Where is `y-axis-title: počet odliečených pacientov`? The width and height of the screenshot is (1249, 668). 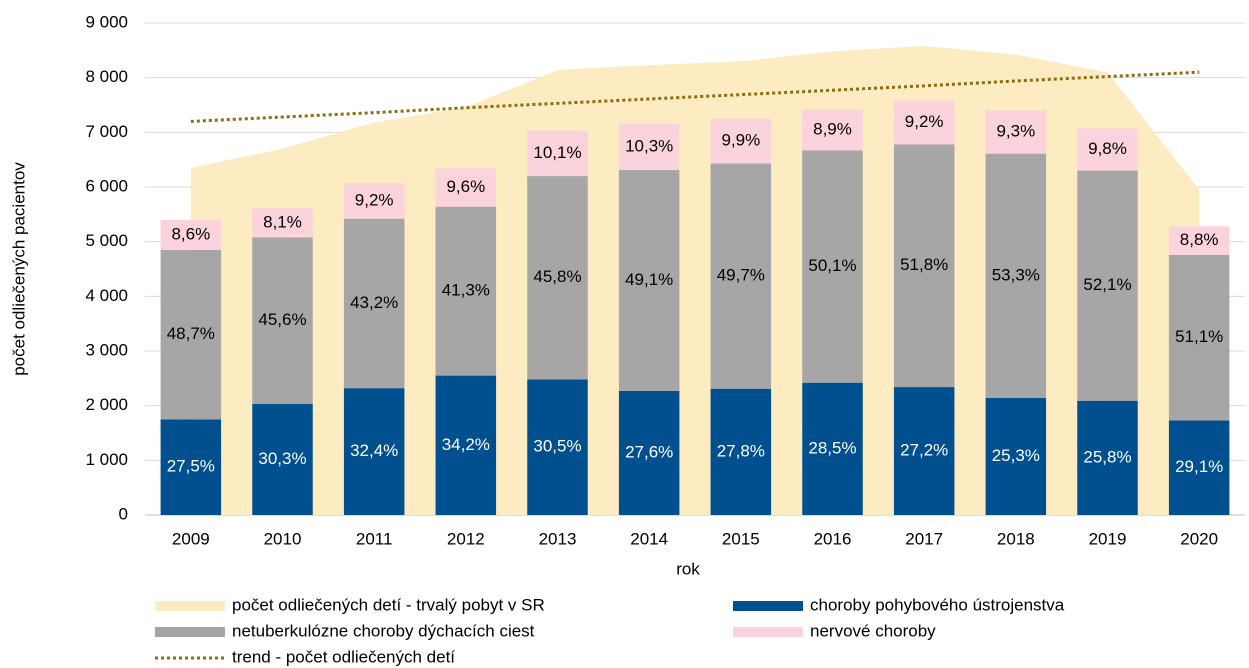
y-axis-title: počet odliečených pacientov is located at coordinates (18, 269).